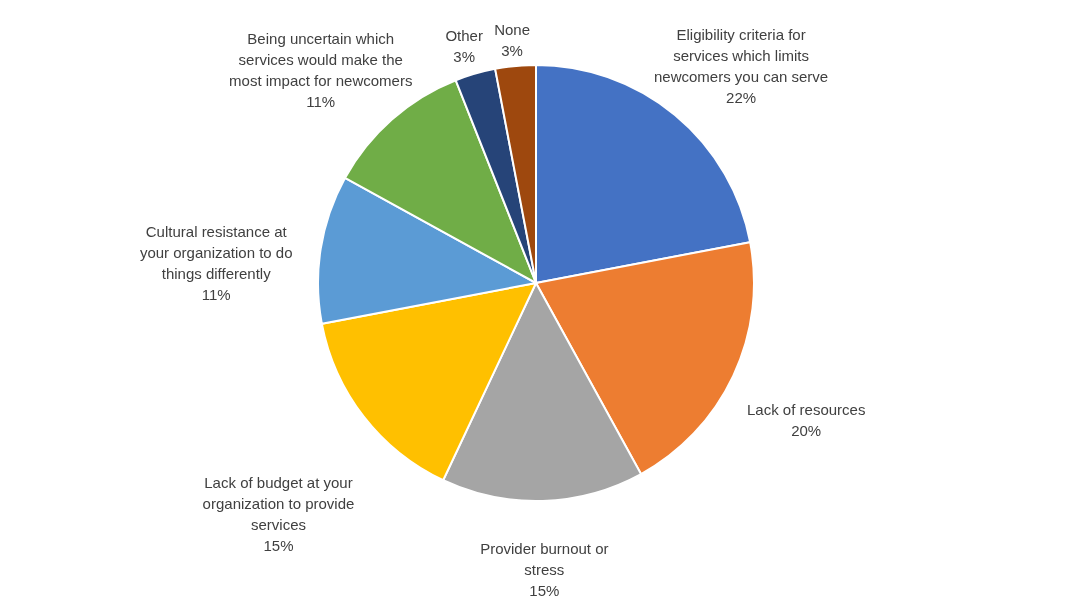  Describe the element at coordinates (806, 431) in the screenshot. I see `data-label: 20%` at that location.